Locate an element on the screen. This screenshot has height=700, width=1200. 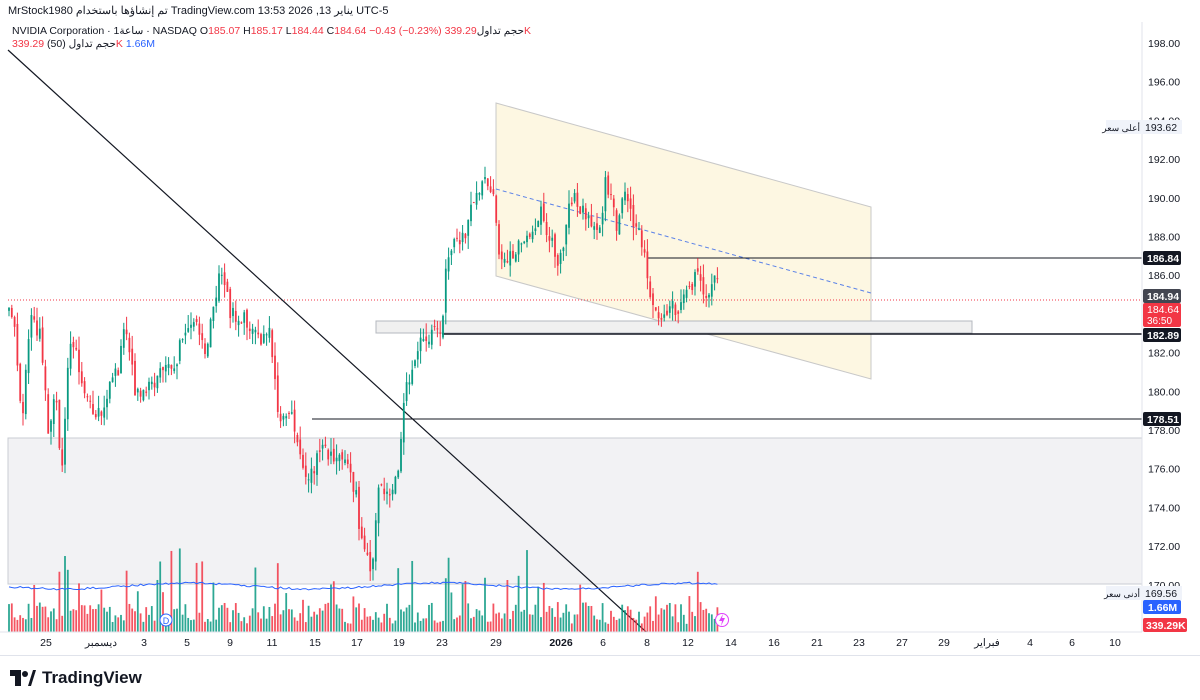
author-name: MrStock1980 is located at coordinates (40, 11).